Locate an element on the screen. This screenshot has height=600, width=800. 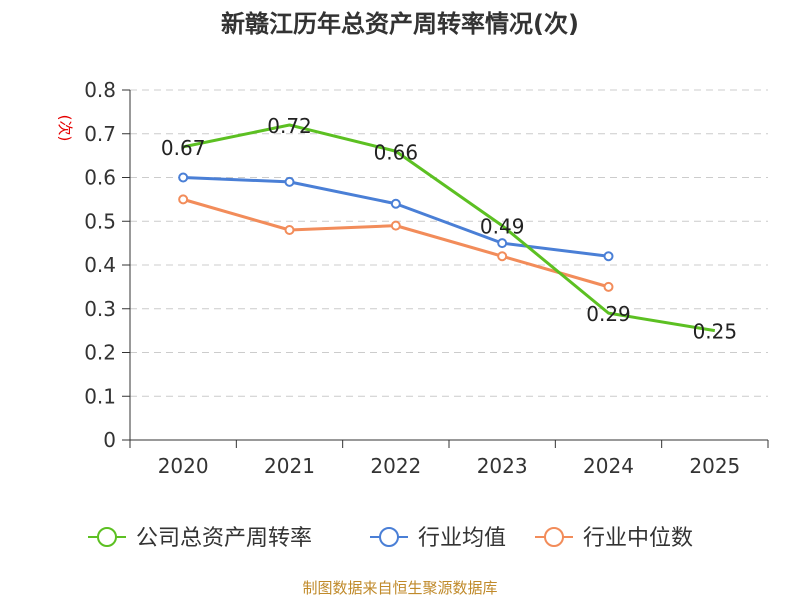
legend-label: 公司总资产周转率 is located at coordinates (224, 538).